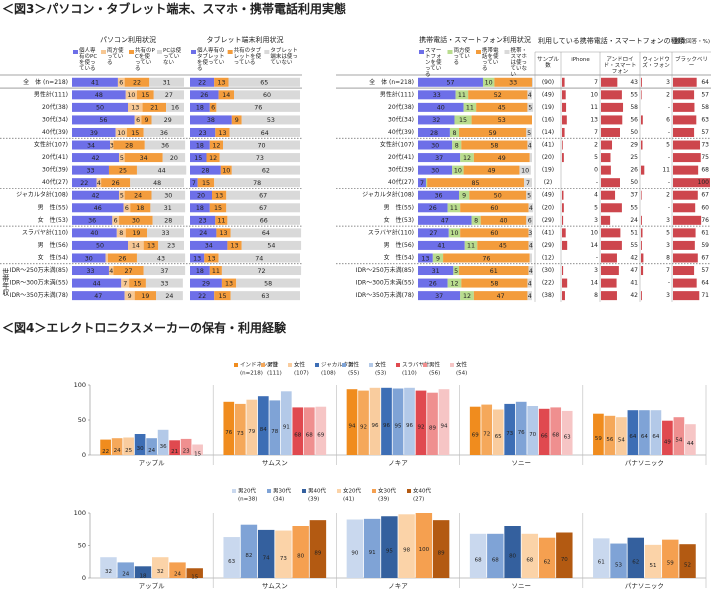  What do you see at coordinates (278, 500) in the screenshot?
I see `legend-n: (34)` at bounding box center [278, 500].